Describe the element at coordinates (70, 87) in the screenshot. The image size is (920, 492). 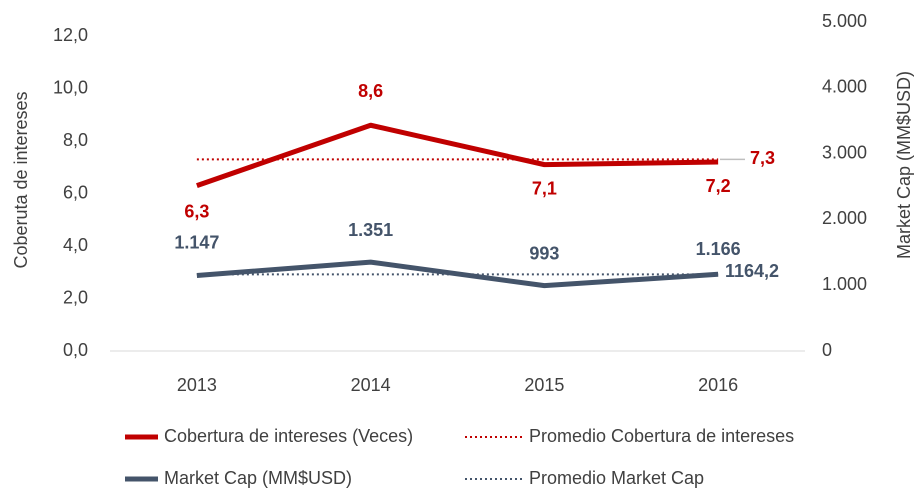
I see `y-tick-label: 10,0` at that location.